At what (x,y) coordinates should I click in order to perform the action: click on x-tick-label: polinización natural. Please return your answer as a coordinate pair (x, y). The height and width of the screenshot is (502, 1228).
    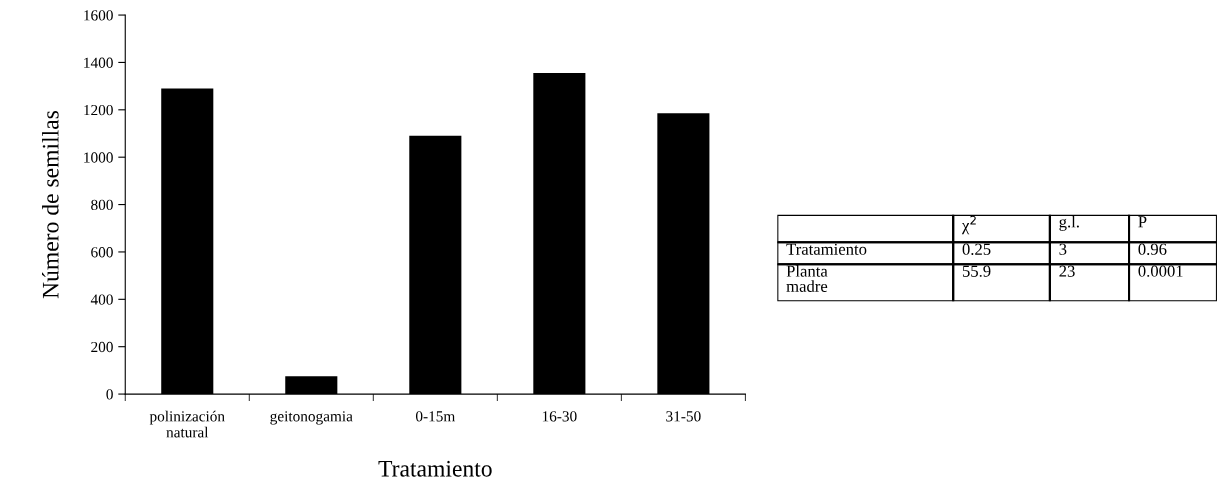
    Looking at the image, I should click on (187, 424).